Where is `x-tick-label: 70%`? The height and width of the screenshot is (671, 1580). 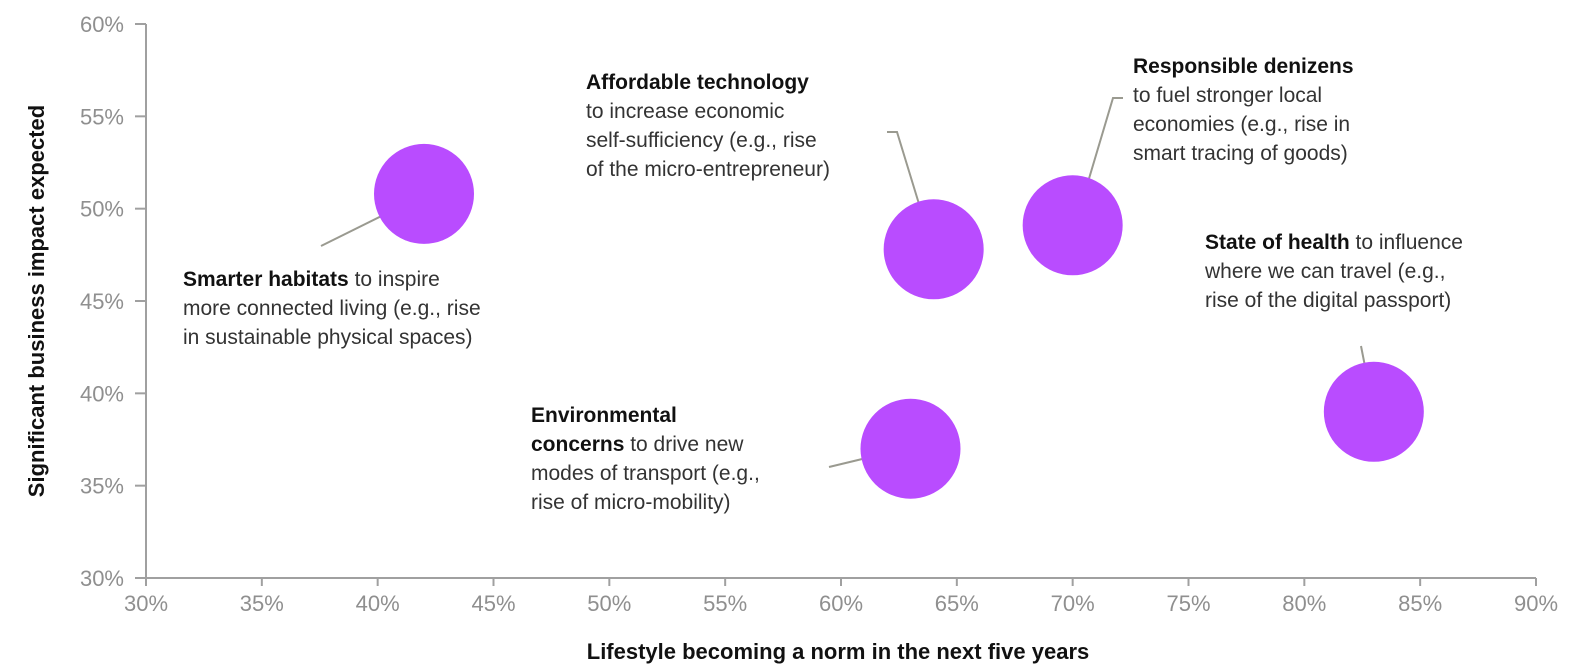 x-tick-label: 70% is located at coordinates (1073, 603).